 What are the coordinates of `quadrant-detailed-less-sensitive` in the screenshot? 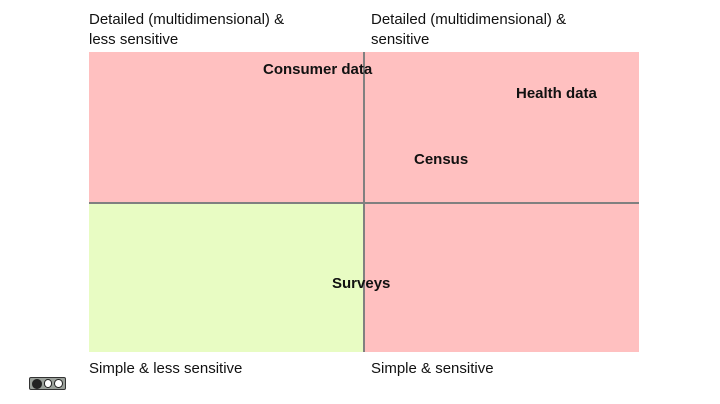 It's located at (226, 127).